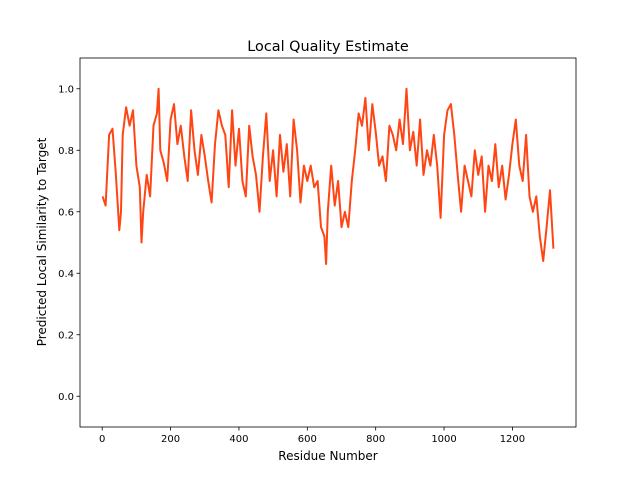 The width and height of the screenshot is (640, 480). What do you see at coordinates (307, 439) in the screenshot?
I see `x-tick-label: 600` at bounding box center [307, 439].